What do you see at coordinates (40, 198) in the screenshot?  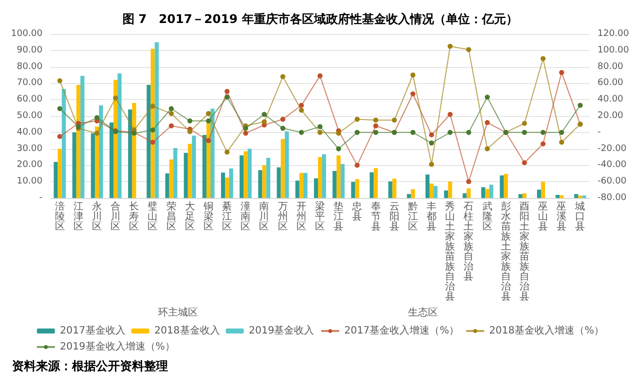 I see `y-tick-label: -` at bounding box center [40, 198].